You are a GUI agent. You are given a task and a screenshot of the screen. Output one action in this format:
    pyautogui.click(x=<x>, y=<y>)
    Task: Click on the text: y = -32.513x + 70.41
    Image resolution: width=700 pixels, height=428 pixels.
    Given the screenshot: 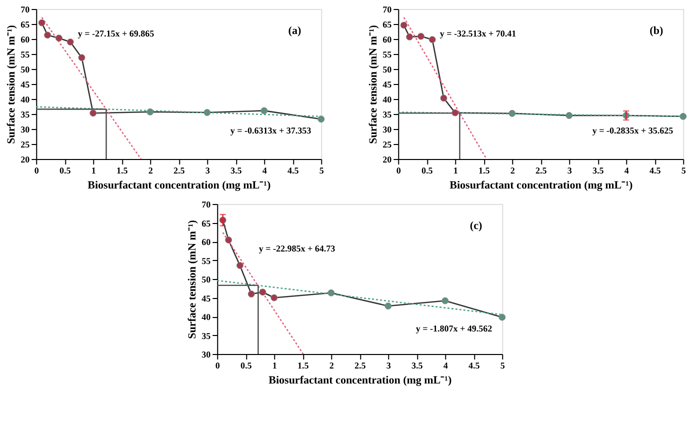 What is the action you would take?
    pyautogui.click(x=478, y=33)
    